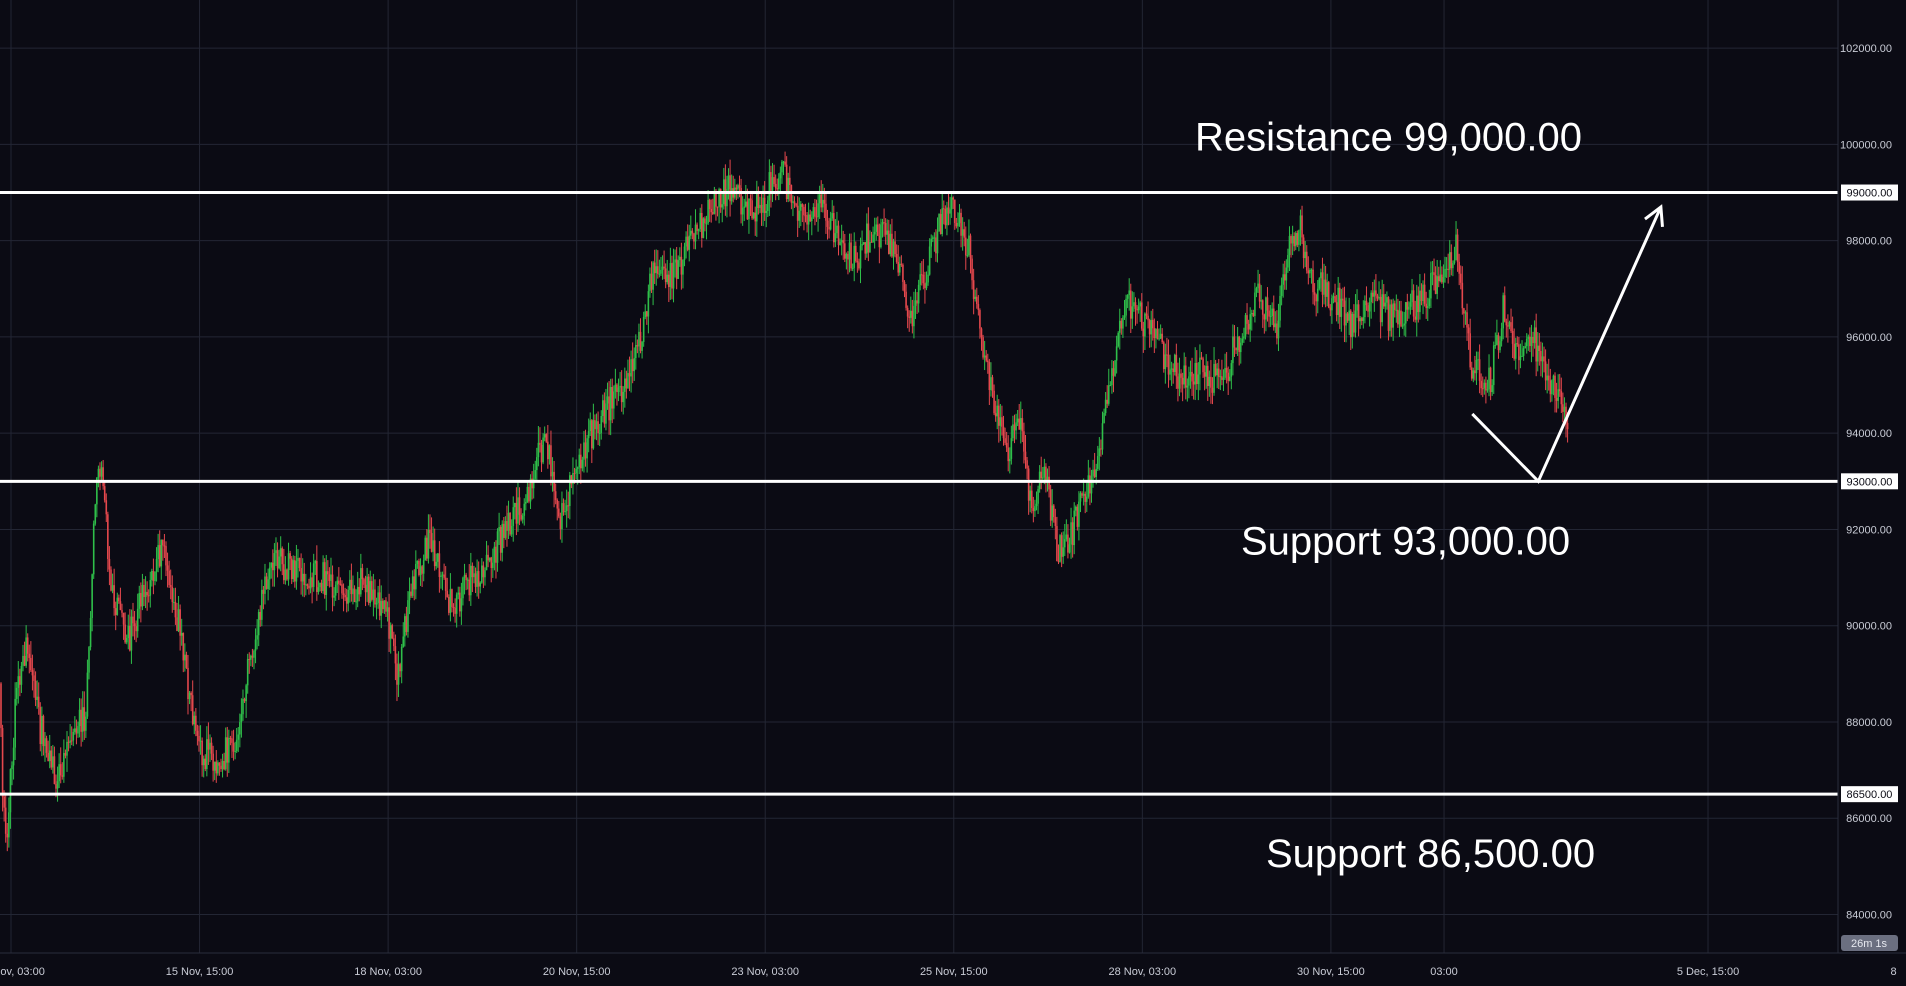 This screenshot has height=986, width=1906. I want to click on time-tick-label: 15 Nov, 15:00, so click(200, 972).